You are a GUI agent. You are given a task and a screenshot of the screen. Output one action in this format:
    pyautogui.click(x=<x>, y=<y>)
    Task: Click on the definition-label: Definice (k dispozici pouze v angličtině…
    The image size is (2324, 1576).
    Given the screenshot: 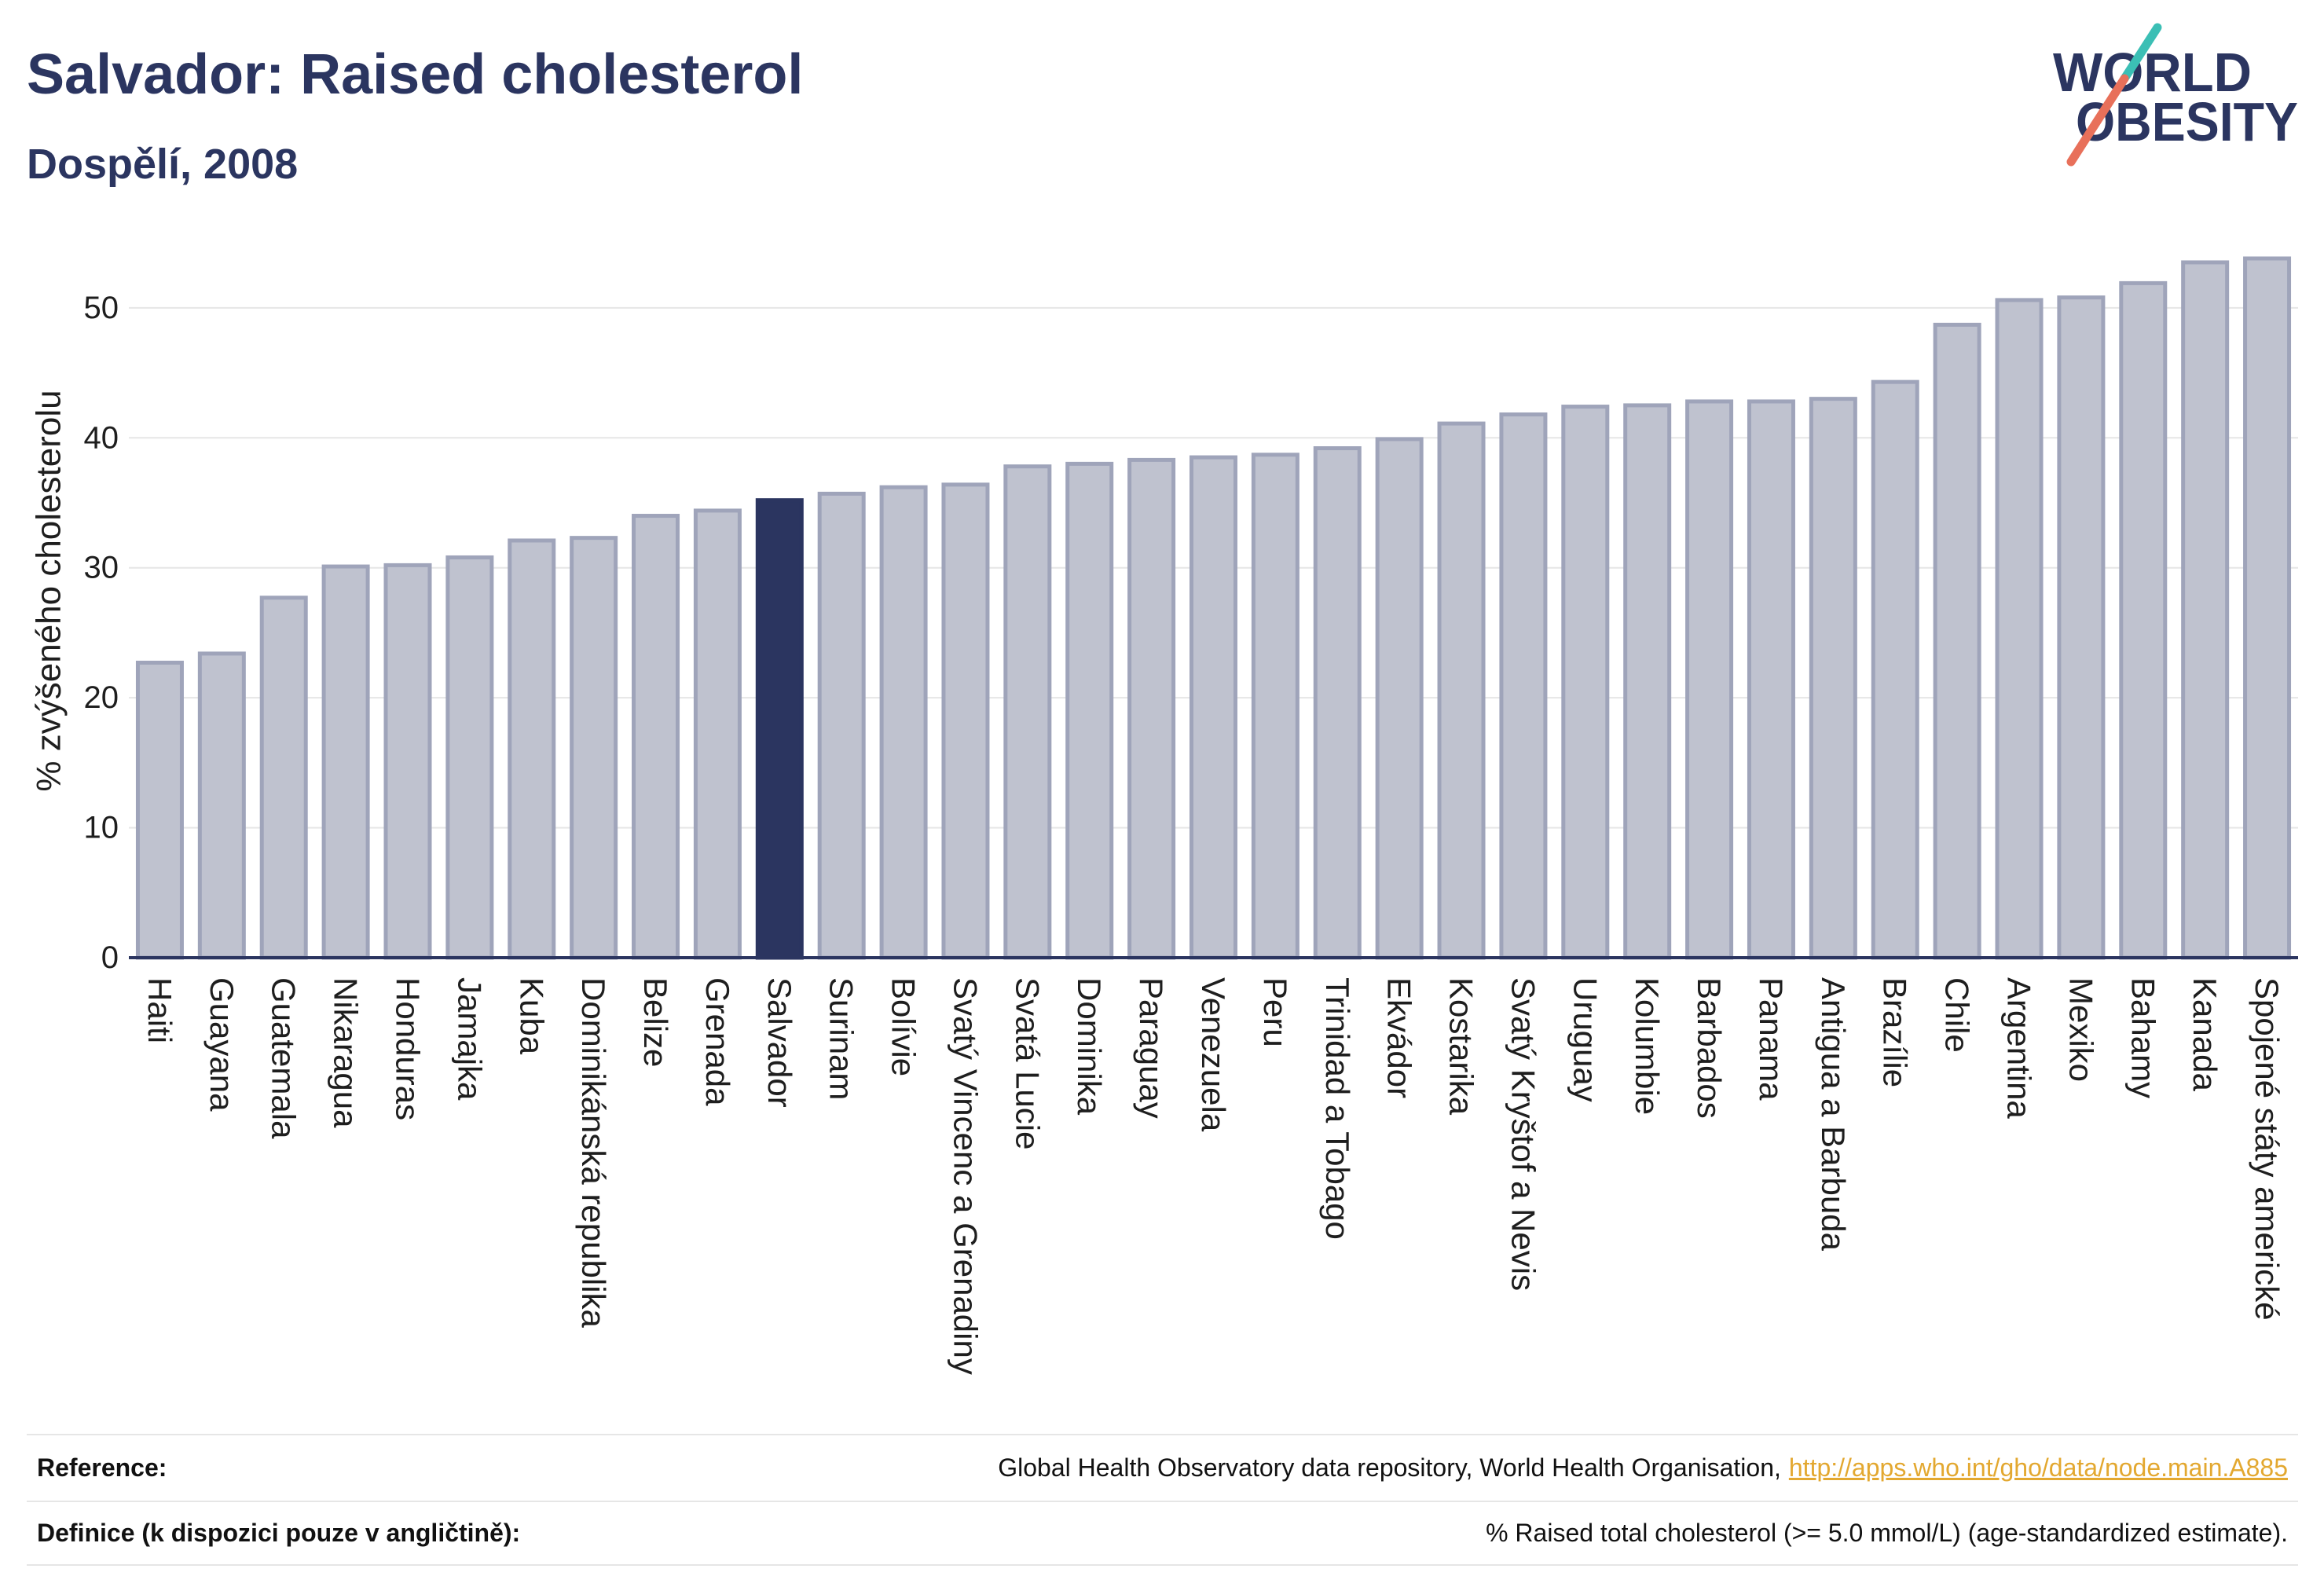 What is the action you would take?
    pyautogui.click(x=279, y=1533)
    